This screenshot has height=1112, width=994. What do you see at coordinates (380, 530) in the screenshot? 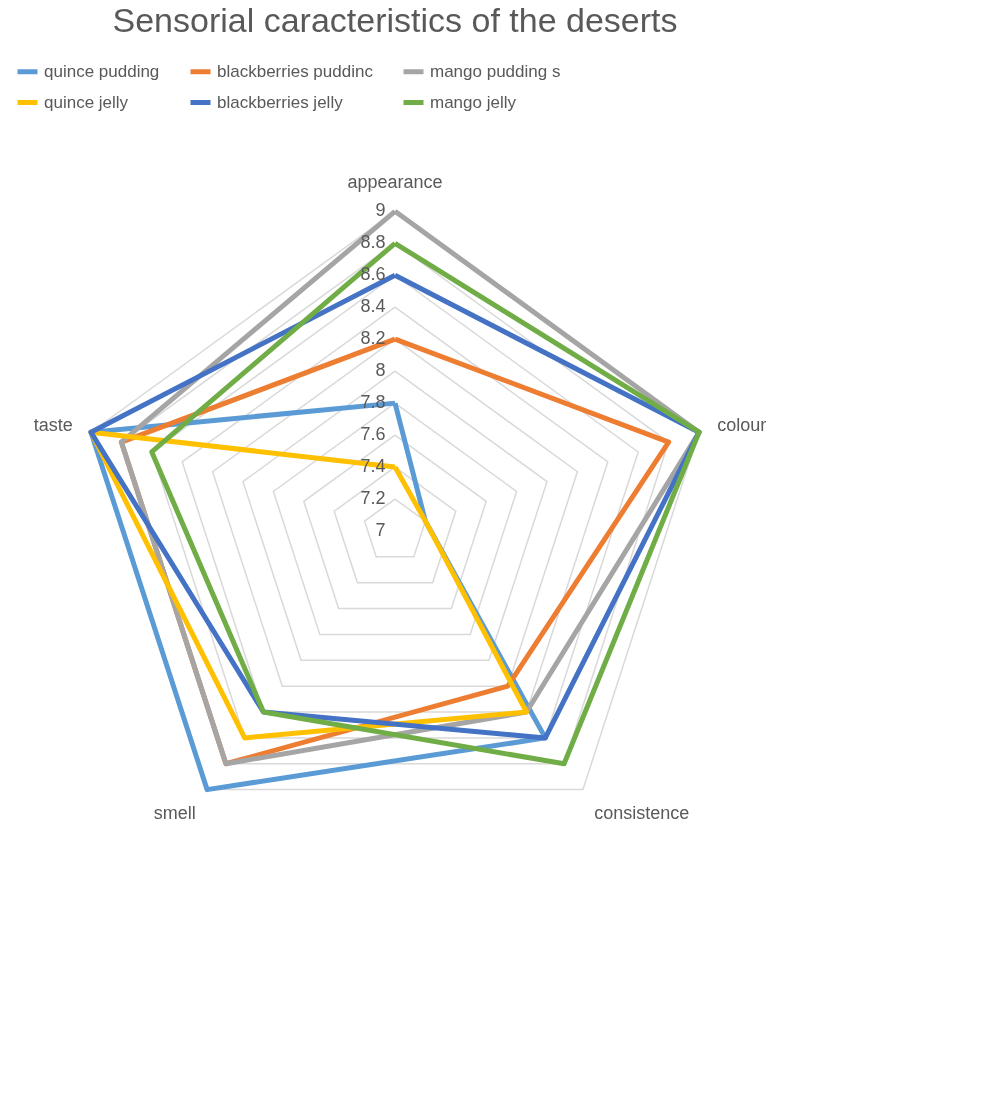
I see `y-tick-label: 7` at bounding box center [380, 530].